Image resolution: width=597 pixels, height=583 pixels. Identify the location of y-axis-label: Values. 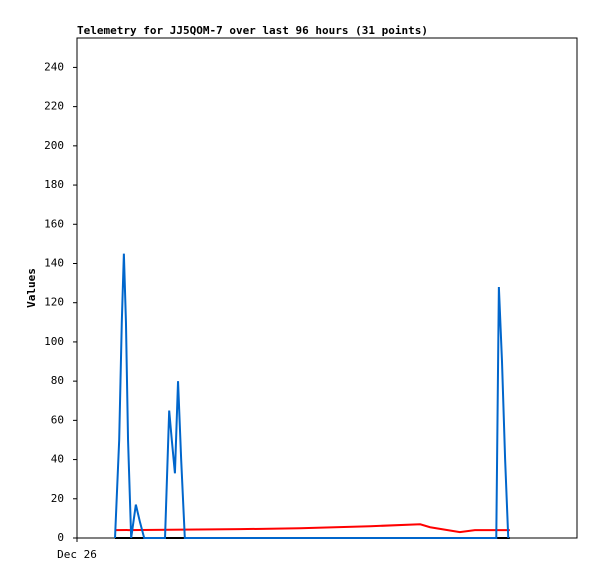
(31, 288).